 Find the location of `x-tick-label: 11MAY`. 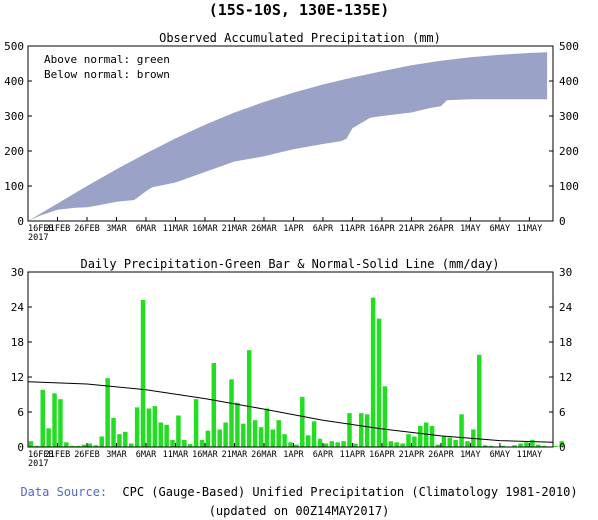

x-tick-label: 11MAY is located at coordinates (530, 455).